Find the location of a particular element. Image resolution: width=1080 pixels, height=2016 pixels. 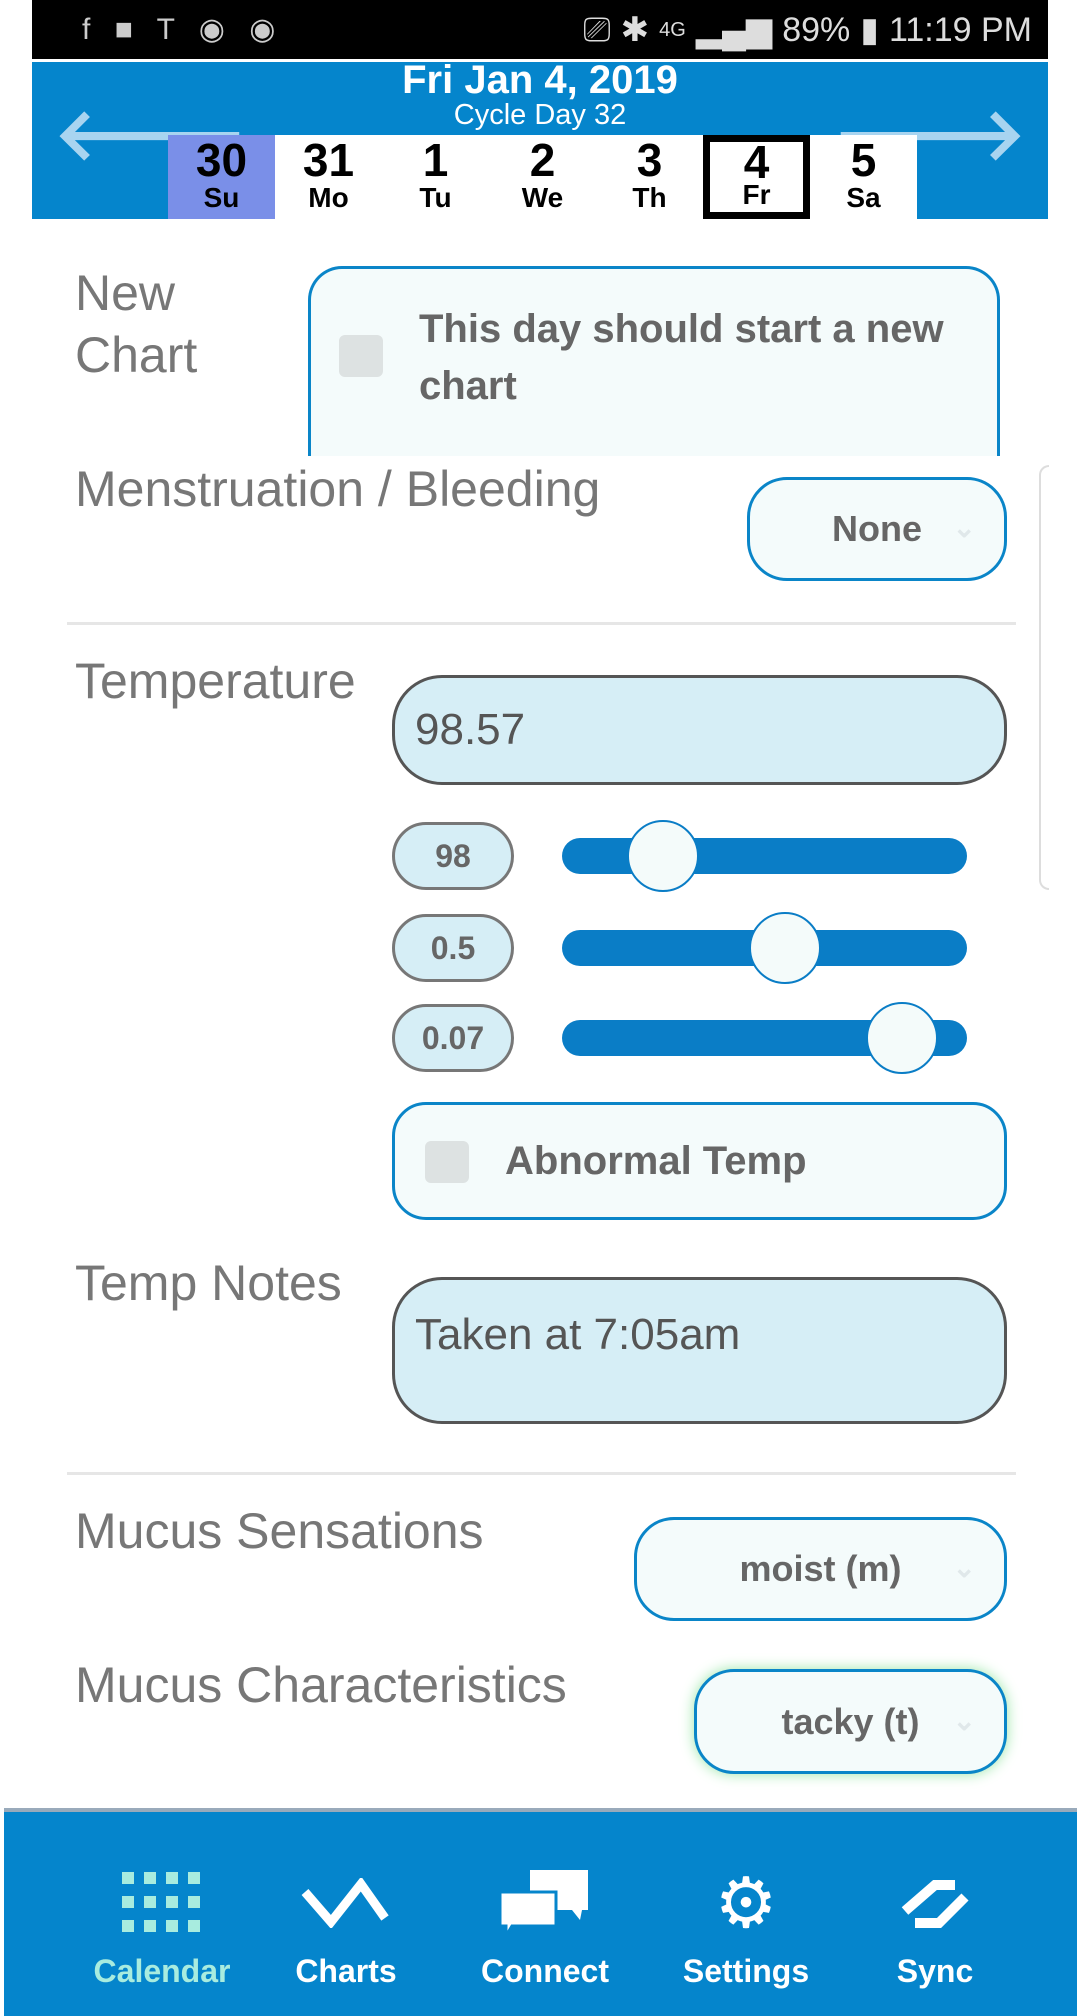

abnormal-temp-option: Abnormal Temp is located at coordinates (699, 1161).